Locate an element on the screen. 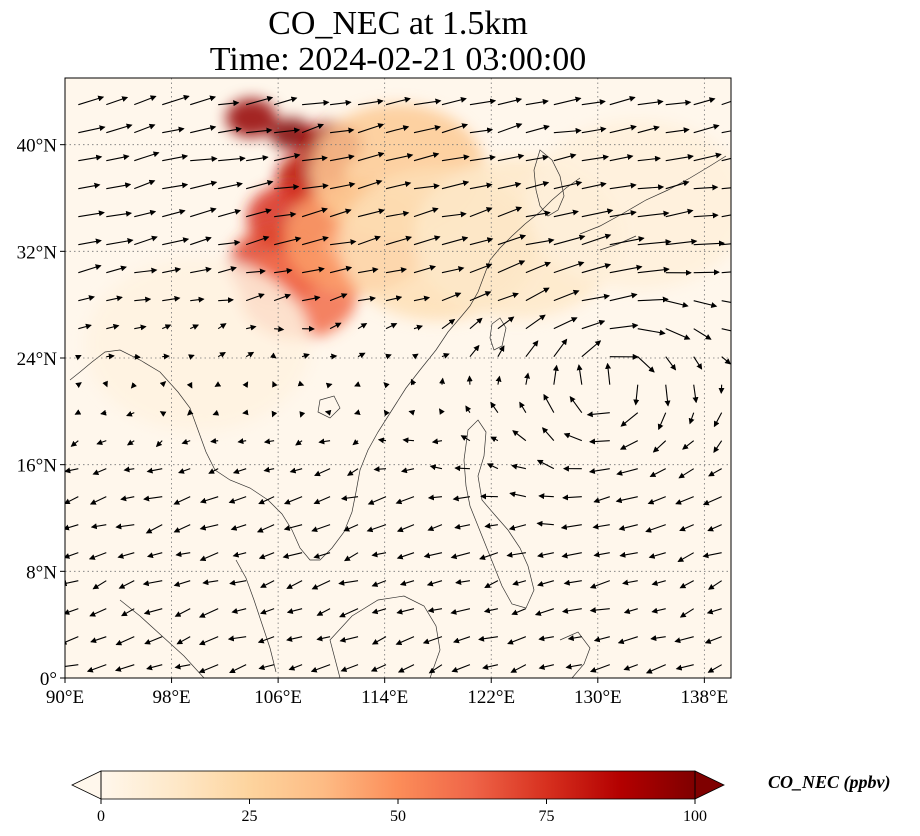  x-tick-label: 98°E is located at coordinates (171, 697).